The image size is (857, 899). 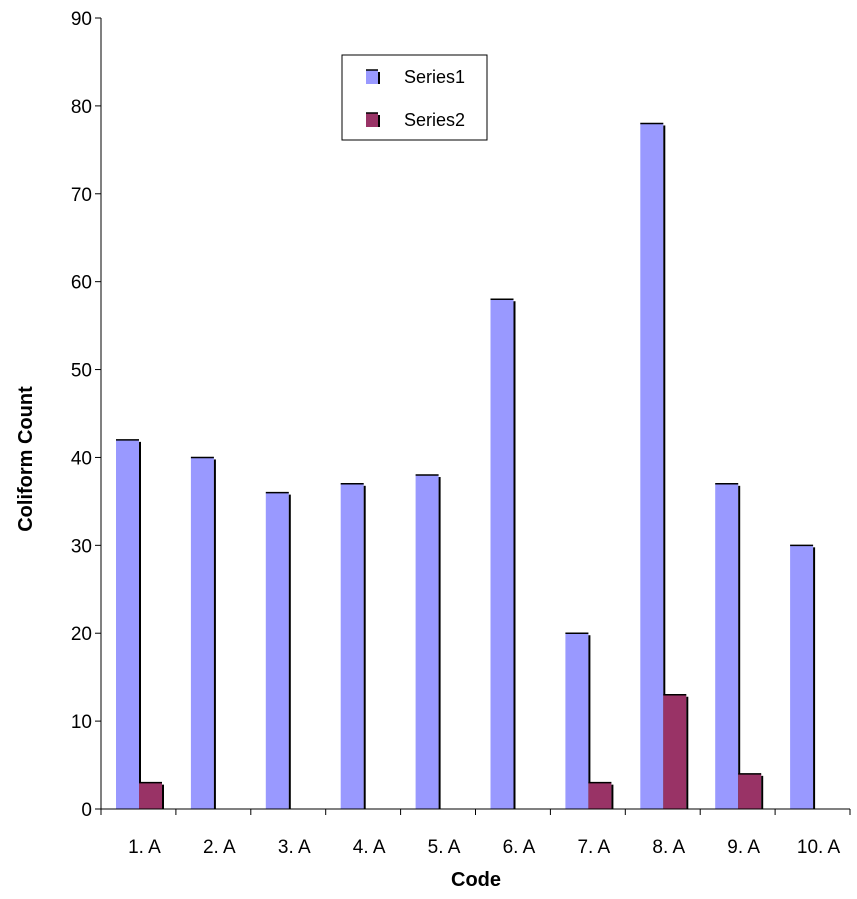 I want to click on y-tick-label: 80, so click(x=81, y=107).